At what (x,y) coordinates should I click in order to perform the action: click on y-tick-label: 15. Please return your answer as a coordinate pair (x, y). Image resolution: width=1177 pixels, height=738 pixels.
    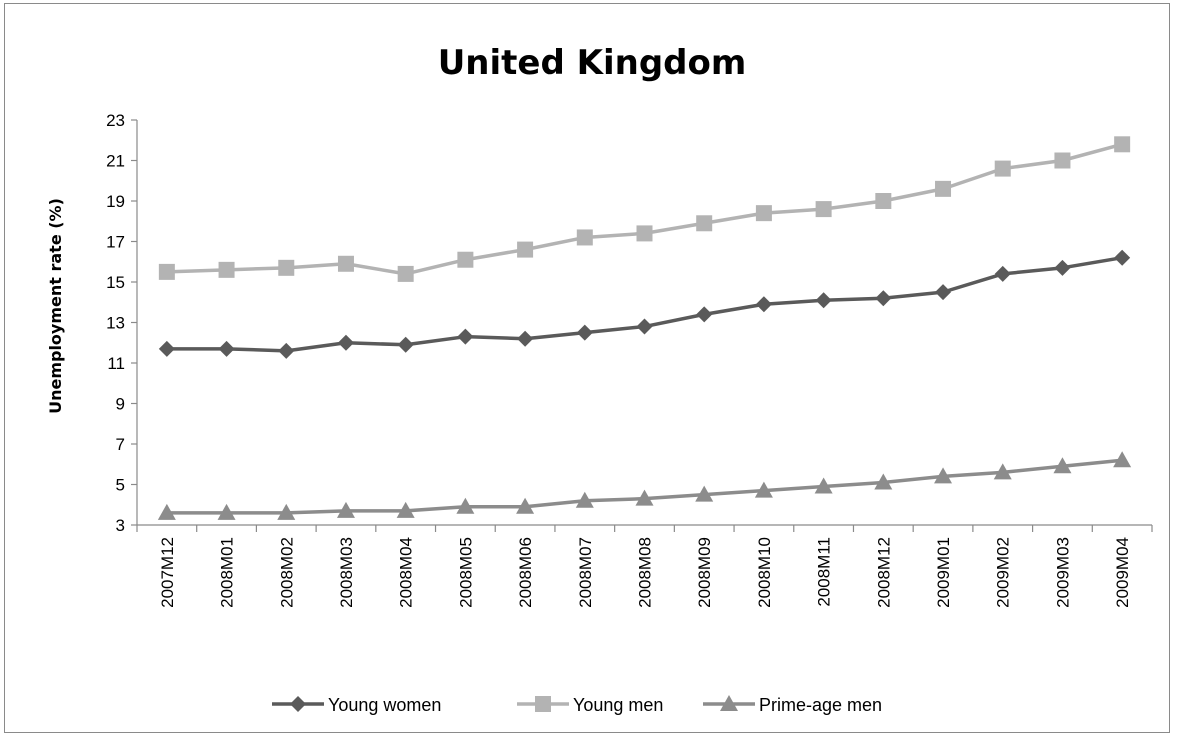
    Looking at the image, I should click on (115, 282).